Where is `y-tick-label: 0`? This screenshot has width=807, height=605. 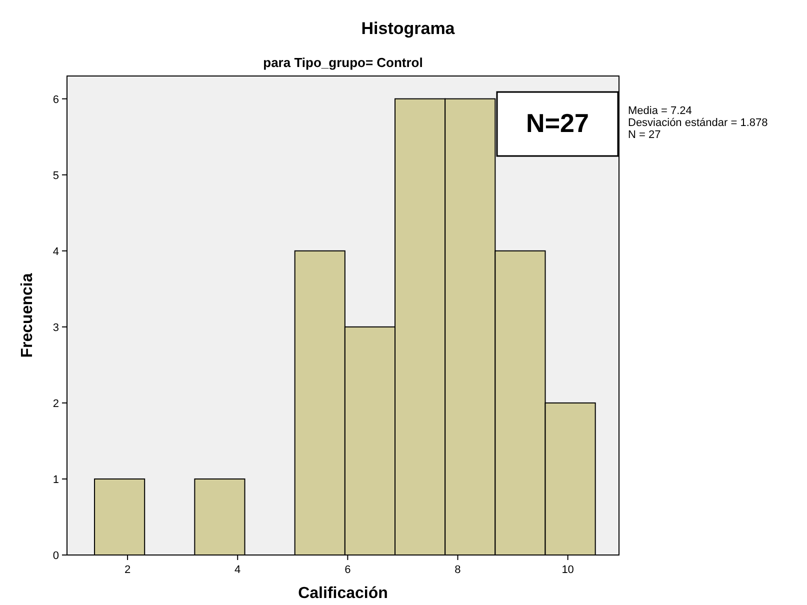
y-tick-label: 0 is located at coordinates (55, 556).